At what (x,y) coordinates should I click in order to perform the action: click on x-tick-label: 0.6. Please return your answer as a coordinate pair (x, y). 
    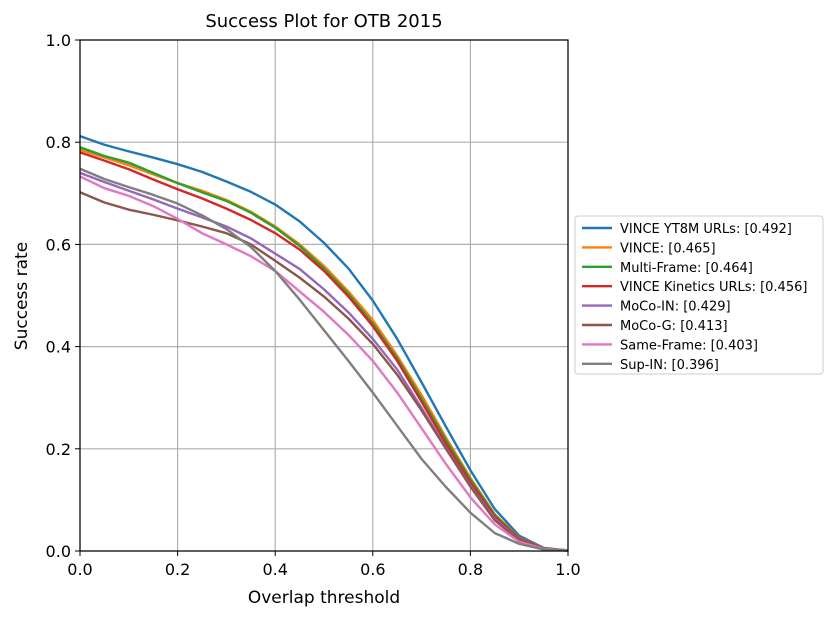
    Looking at the image, I should click on (372, 569).